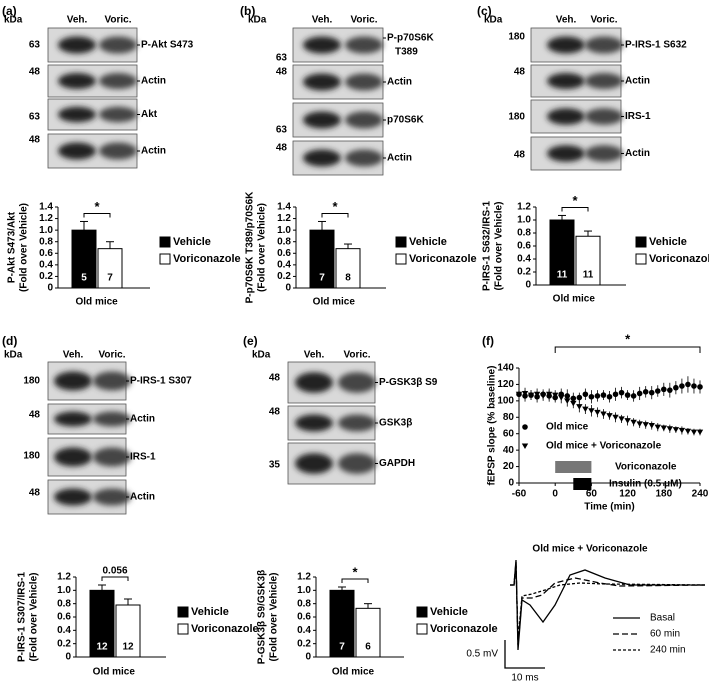 Image resolution: width=709 pixels, height=686 pixels. I want to click on protein-label: GAPDH, so click(397, 463).